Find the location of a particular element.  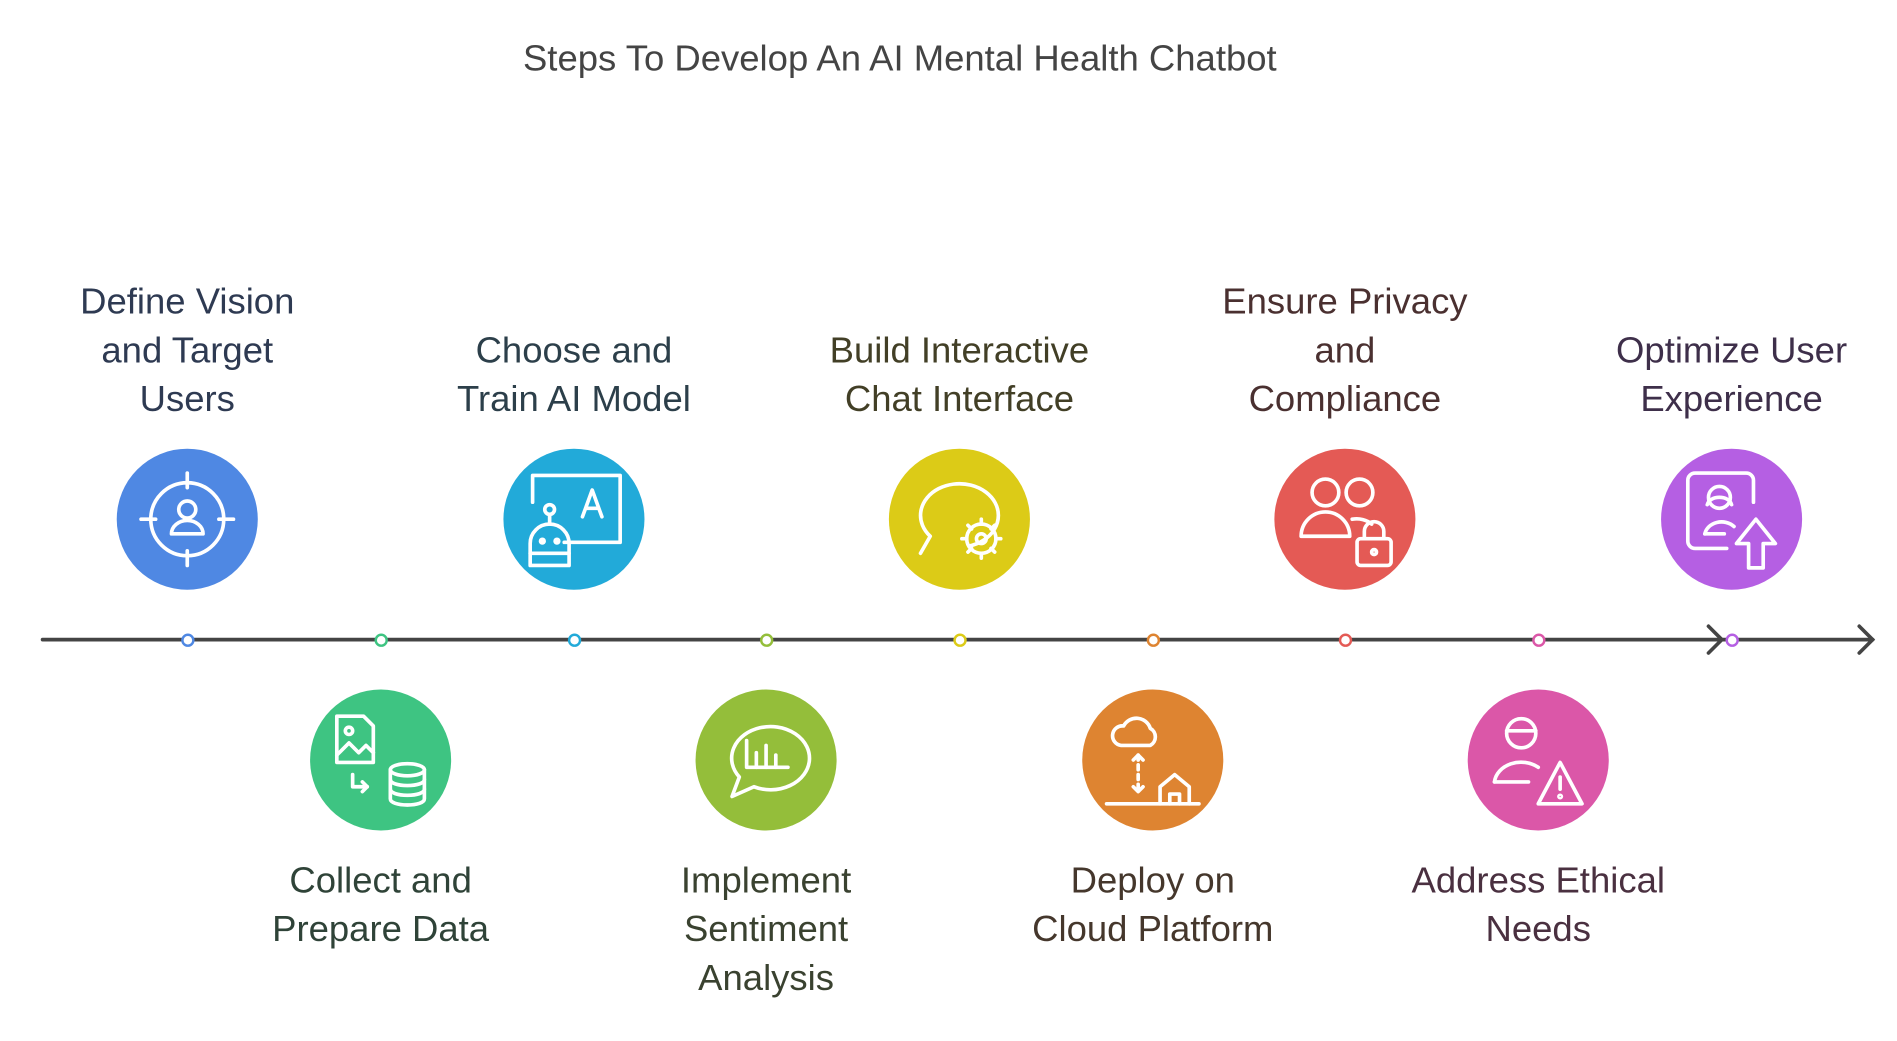

step-label-line: Implement is located at coordinates (766, 881).